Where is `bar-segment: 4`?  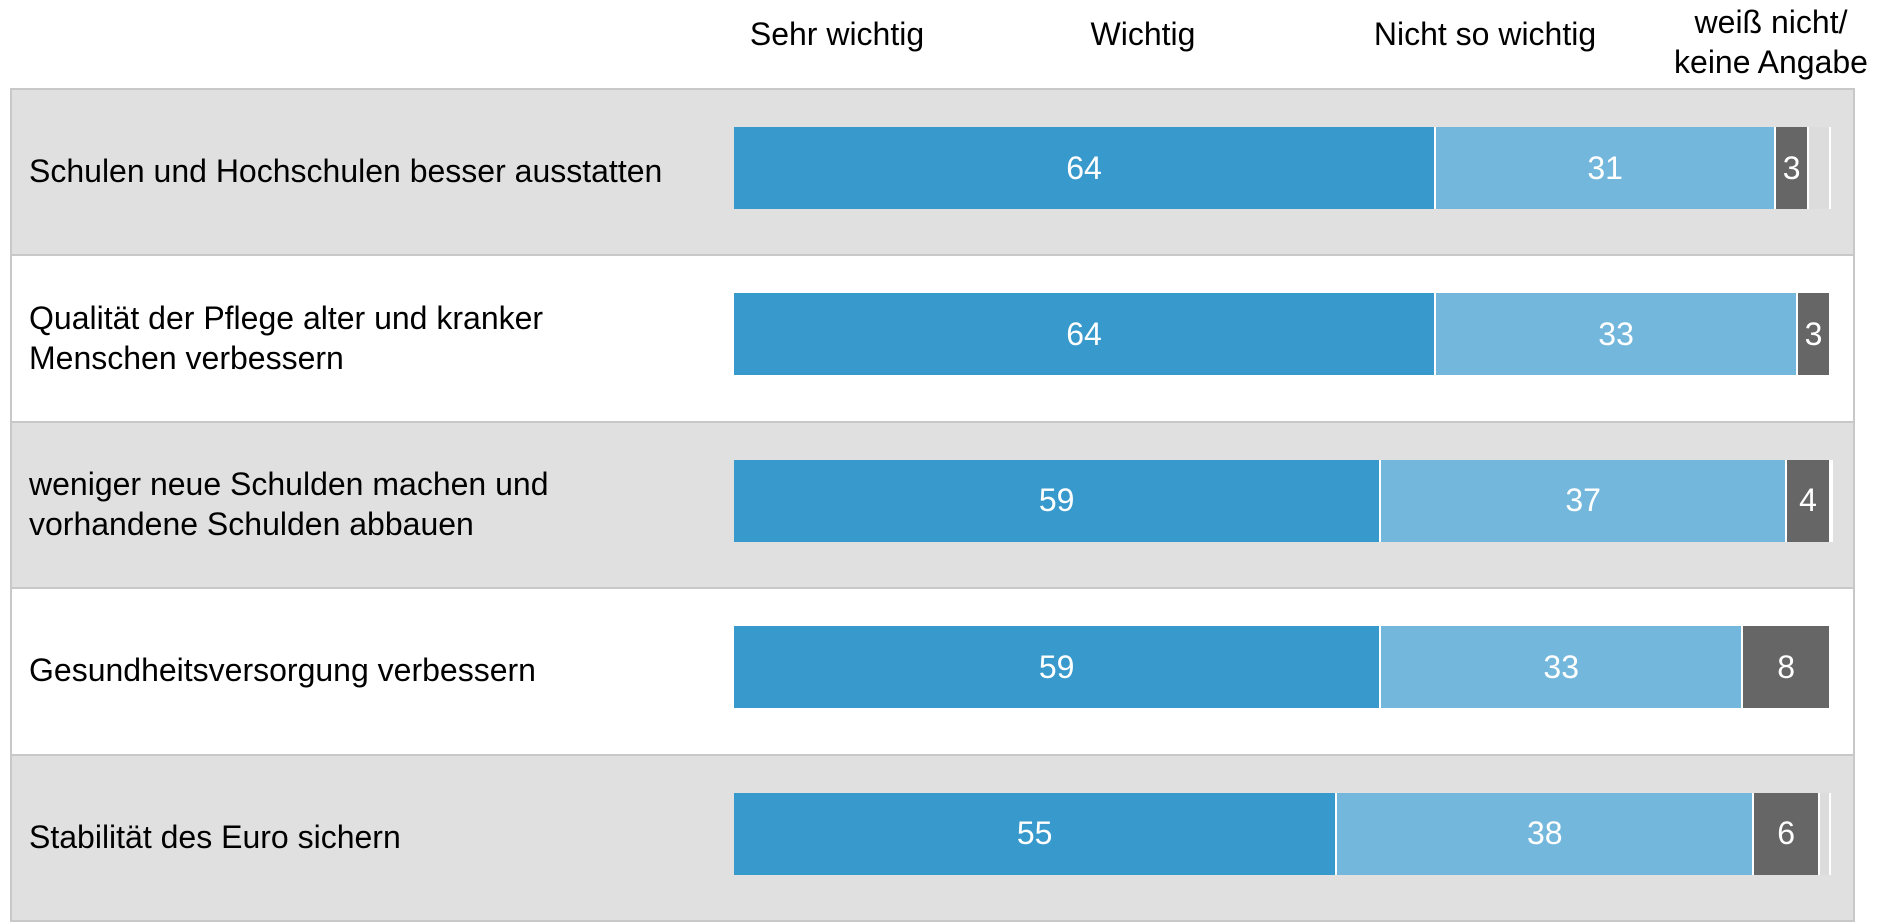
bar-segment: 4 is located at coordinates (1809, 500).